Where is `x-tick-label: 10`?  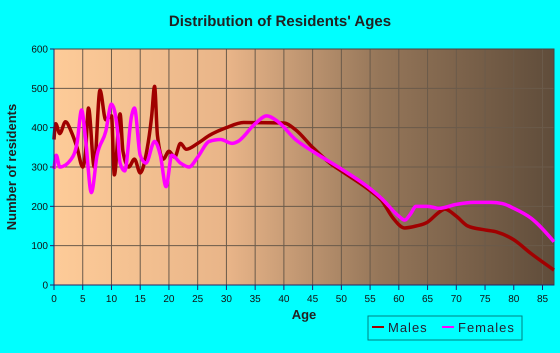
x-tick-label: 10 is located at coordinates (112, 299).